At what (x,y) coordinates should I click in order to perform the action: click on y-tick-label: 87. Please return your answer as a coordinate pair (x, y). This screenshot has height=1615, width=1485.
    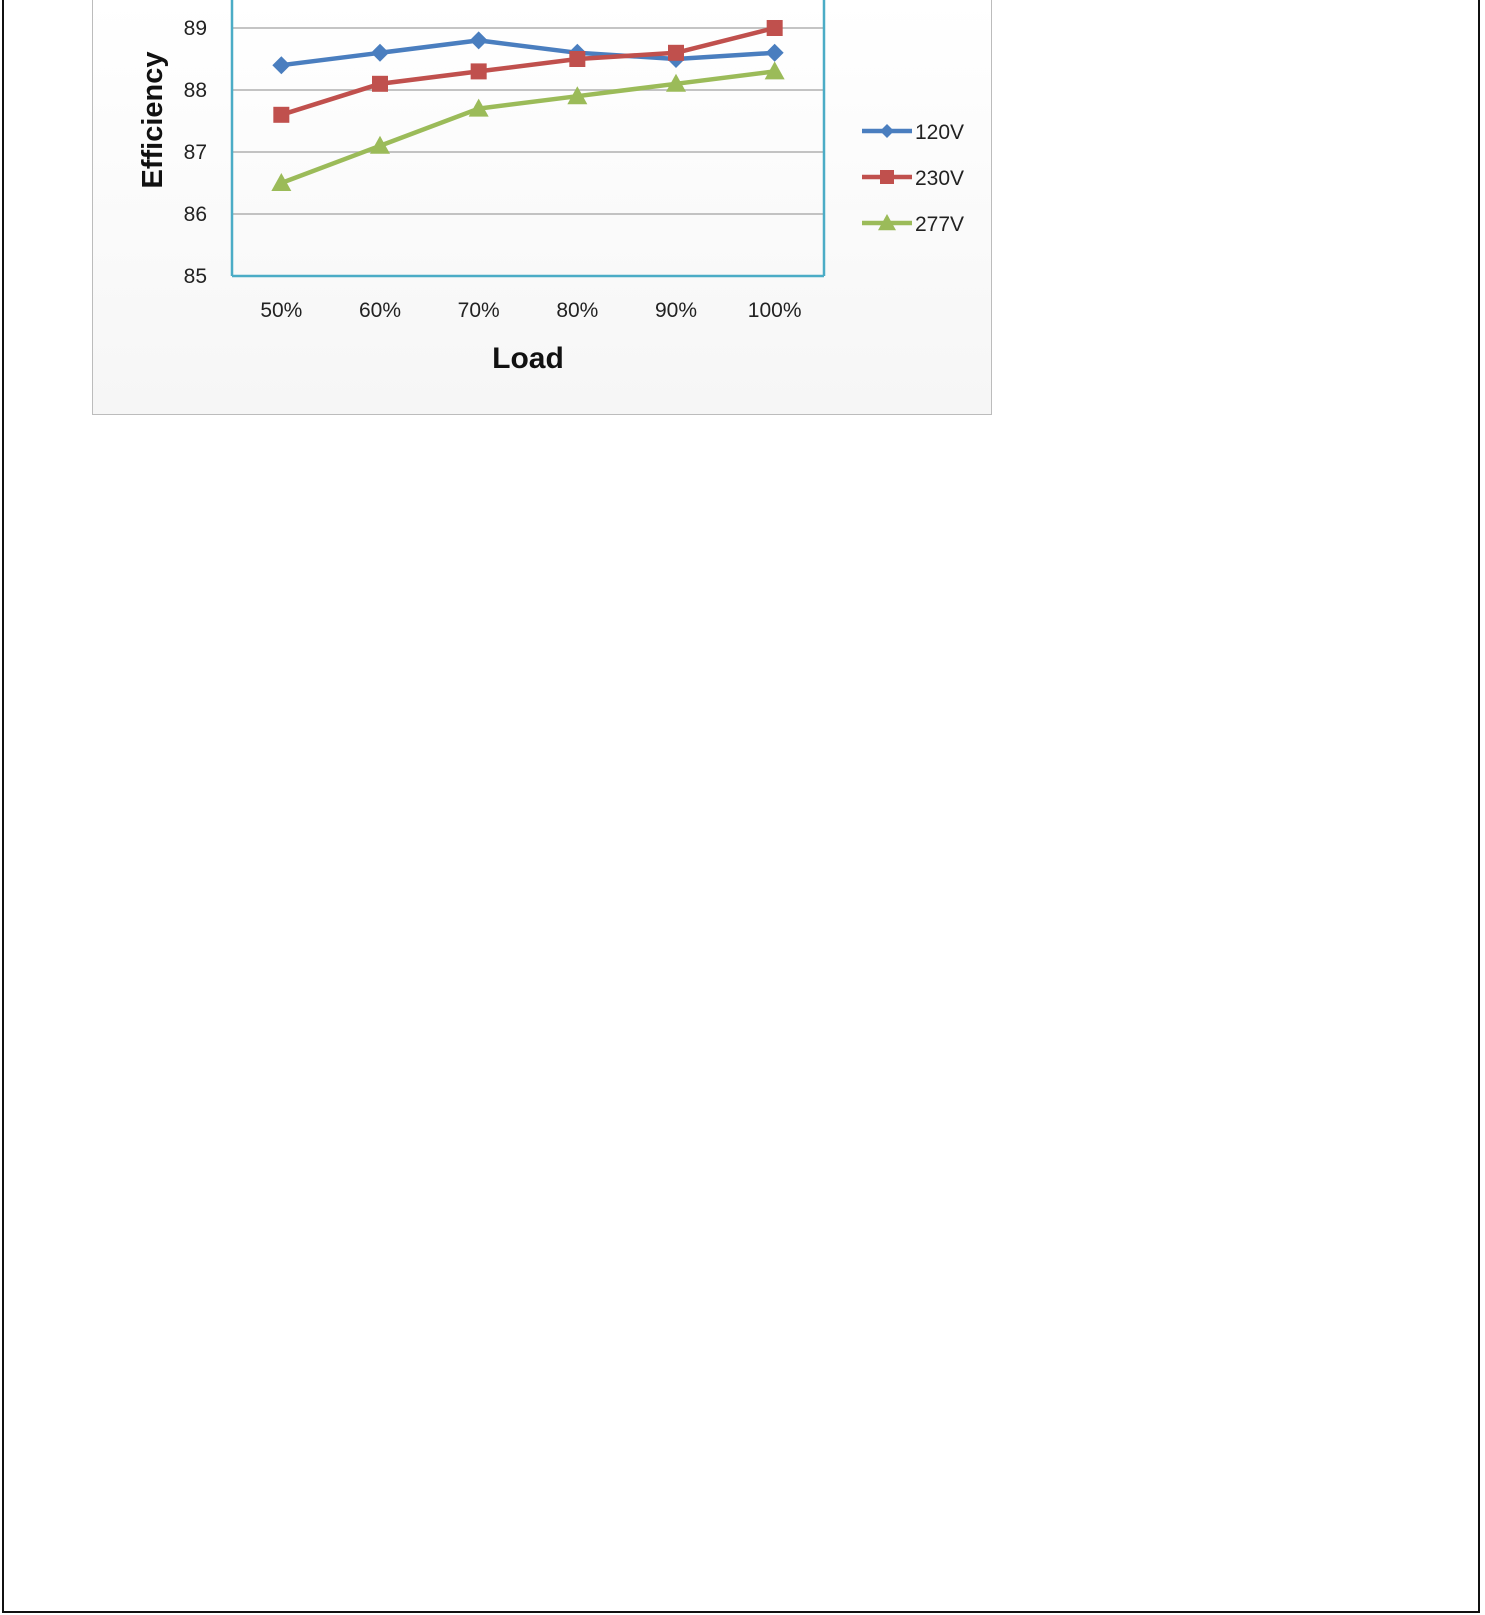
    Looking at the image, I should click on (195, 152).